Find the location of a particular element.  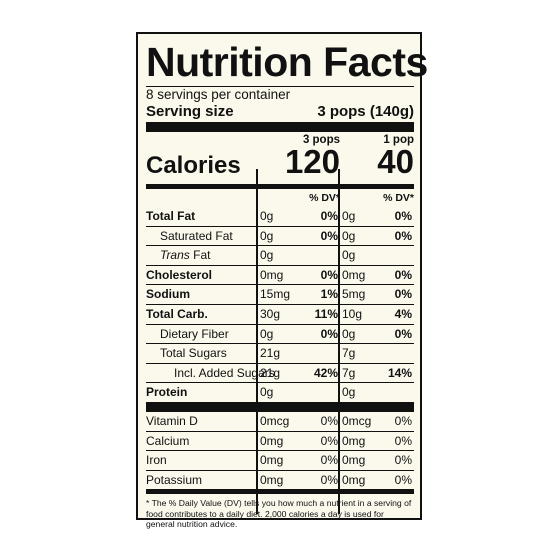

nutrient-row: Total Sugars 21g 7g is located at coordinates (280, 353).